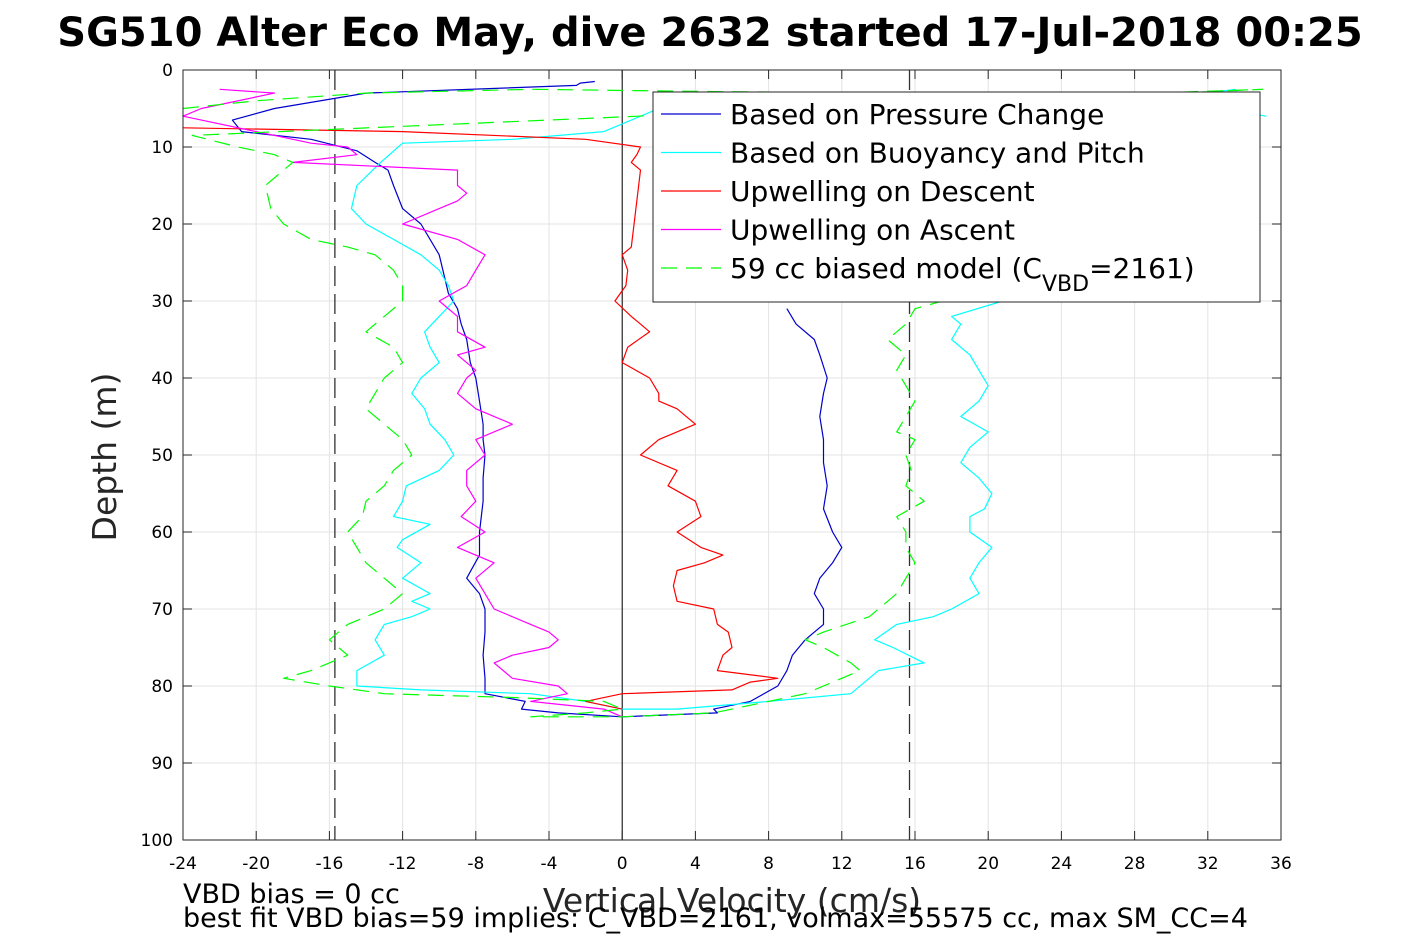 The width and height of the screenshot is (1417, 945). What do you see at coordinates (842, 864) in the screenshot?
I see `x-tick-label: 12` at bounding box center [842, 864].